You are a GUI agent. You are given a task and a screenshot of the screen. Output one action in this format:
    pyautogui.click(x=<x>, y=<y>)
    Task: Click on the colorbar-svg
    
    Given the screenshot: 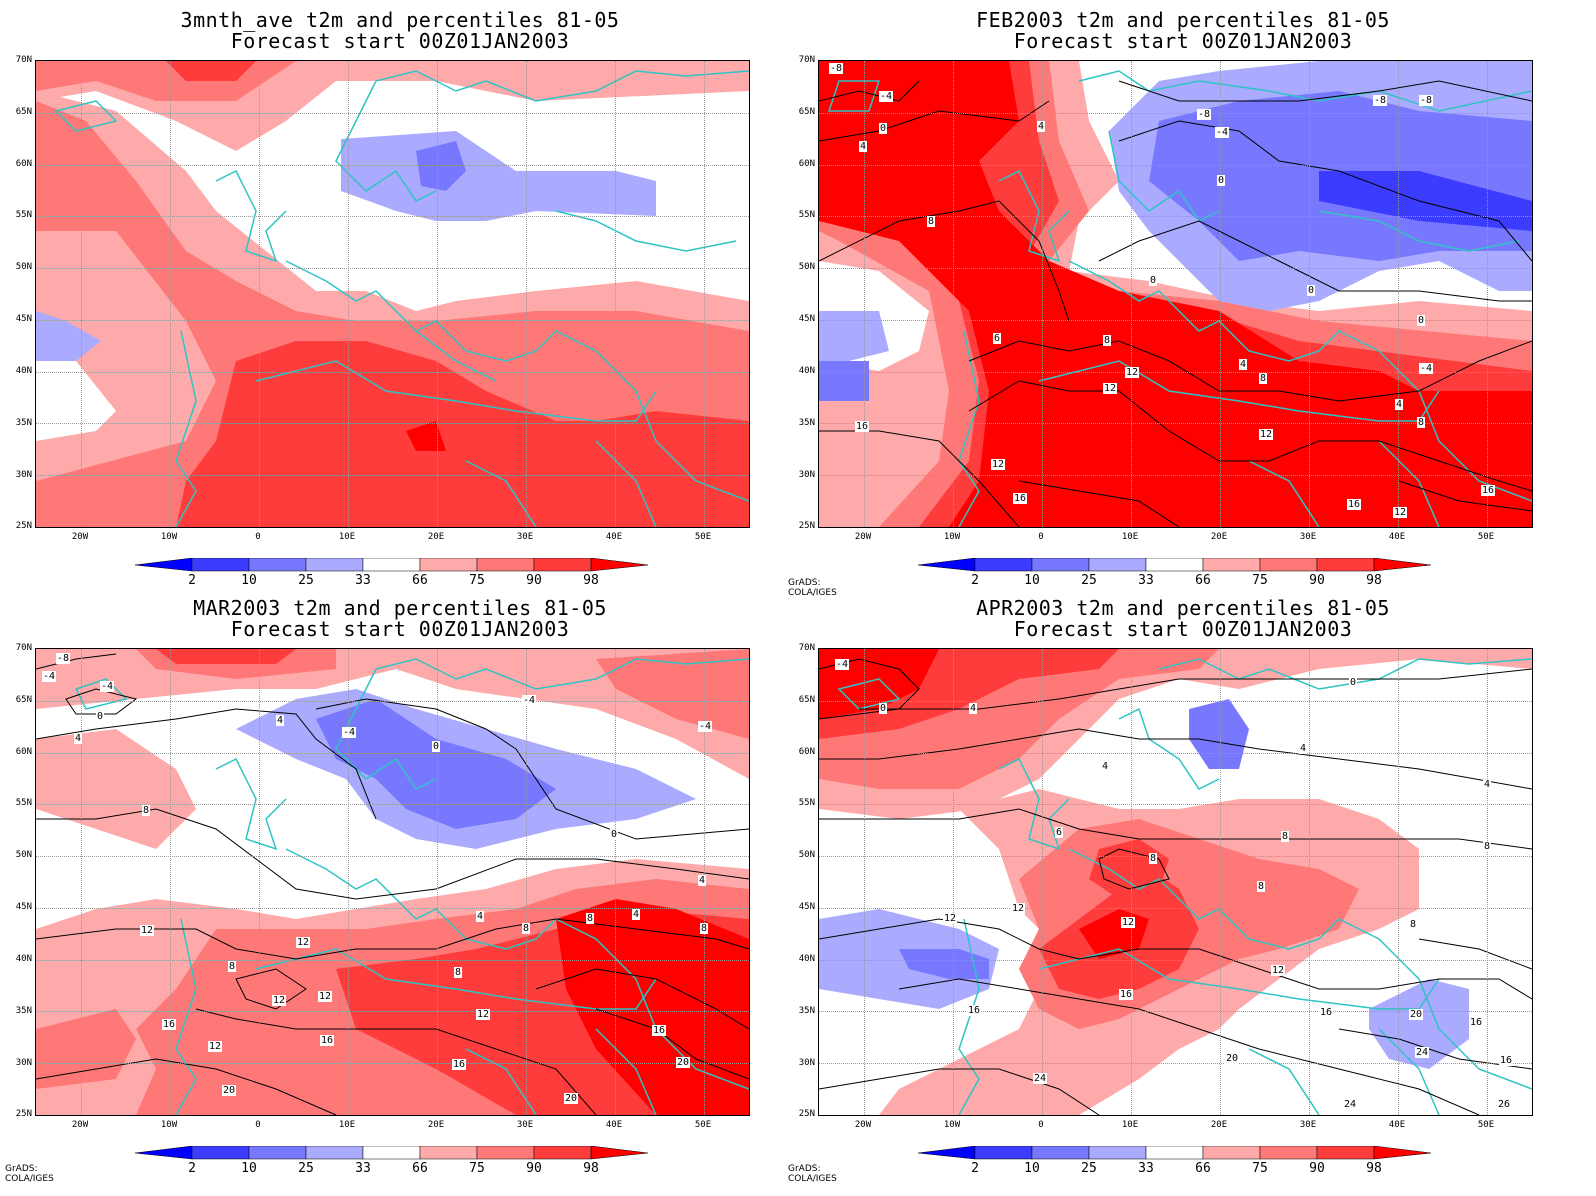 What is the action you would take?
    pyautogui.click(x=392, y=1153)
    